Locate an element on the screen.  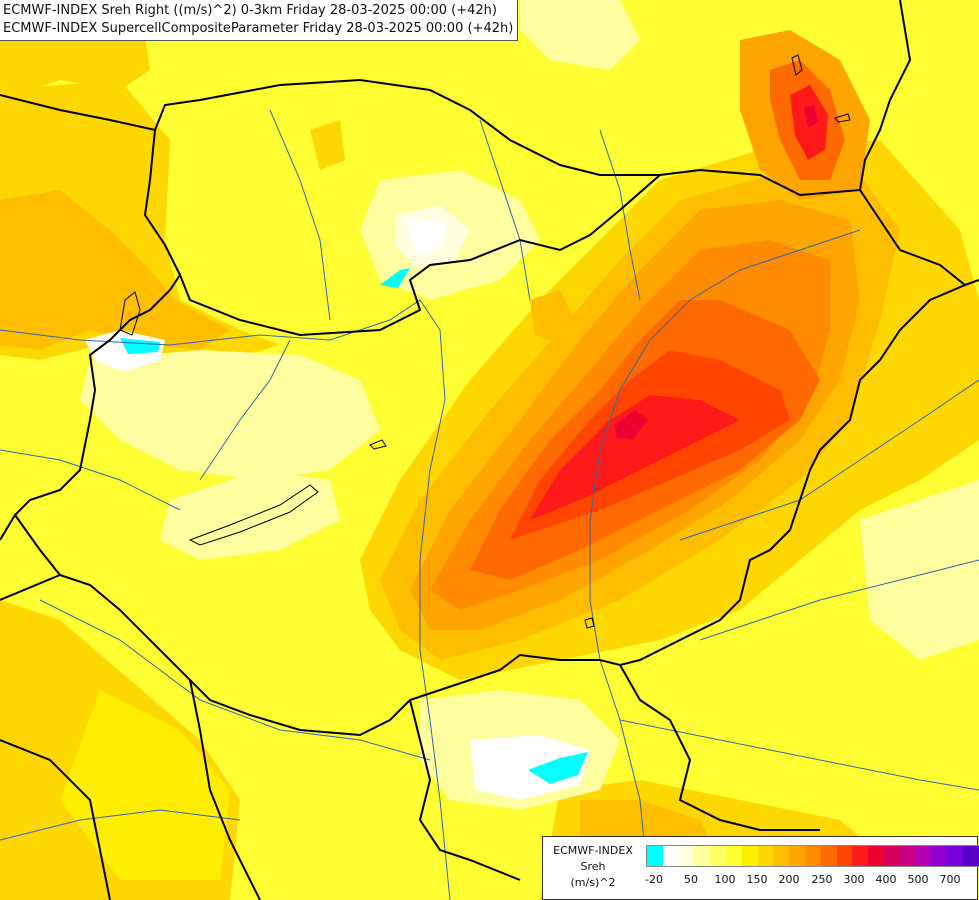
legend-tick-label: 300 is located at coordinates (854, 879).